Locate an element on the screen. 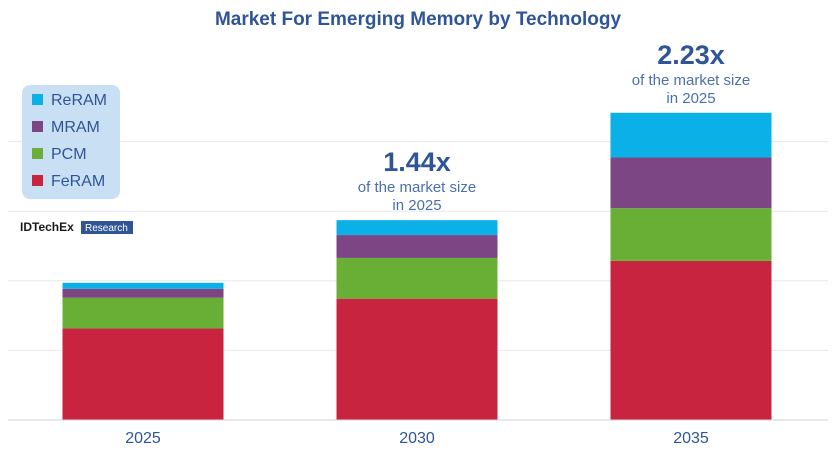  legend-label-mram: MRAM is located at coordinates (75, 127).